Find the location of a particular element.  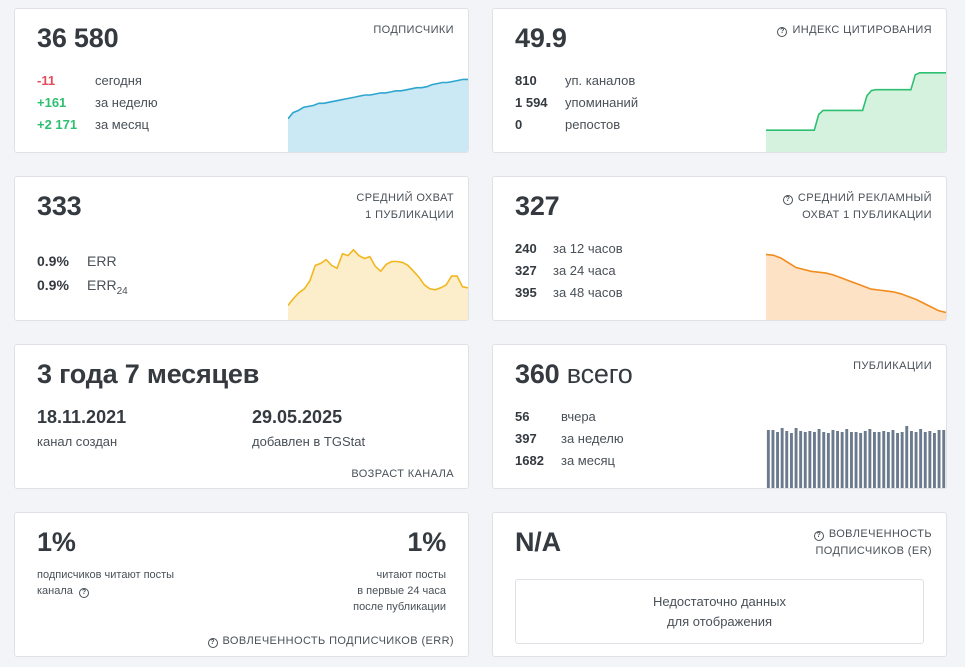

publications-chart is located at coordinates (856, 455).